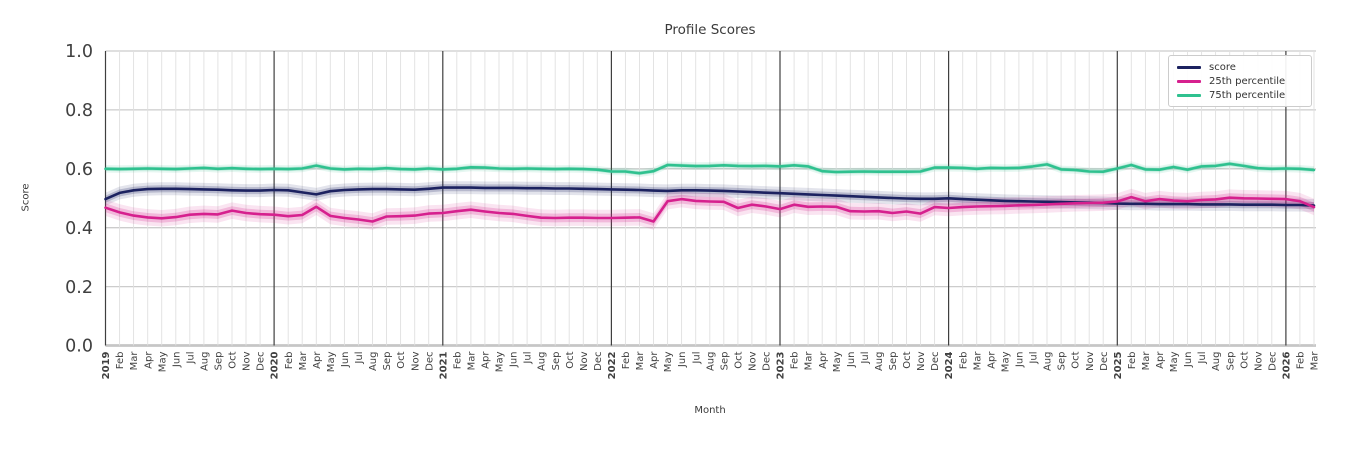 This screenshot has width=1350, height=450. What do you see at coordinates (1240, 67) in the screenshot?
I see `legend-item-score: score` at bounding box center [1240, 67].